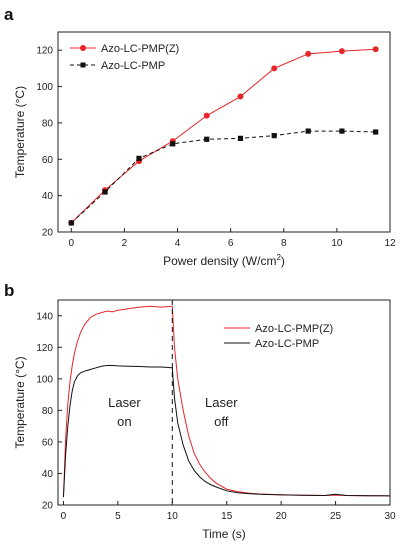  Describe the element at coordinates (44, 316) in the screenshot. I see `y-tick-label: 140` at that location.